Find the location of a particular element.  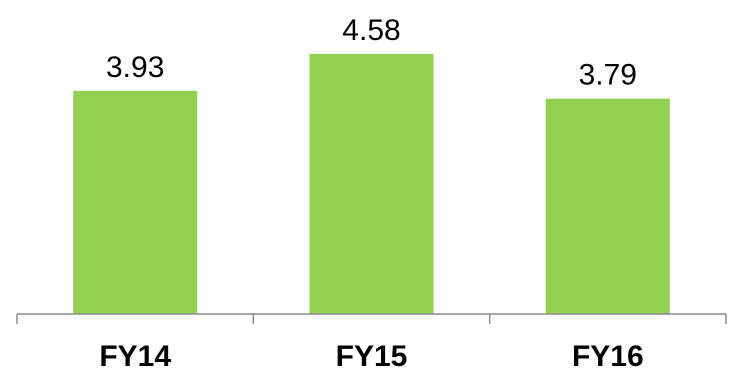

category-label-fy15: FY15 is located at coordinates (372, 355).